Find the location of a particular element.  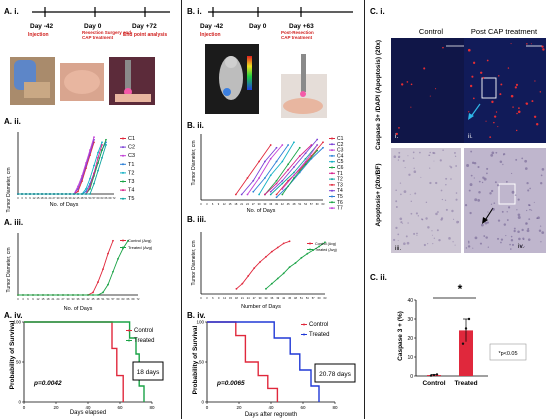

series-line-C5 is located at coordinates (276, 168).